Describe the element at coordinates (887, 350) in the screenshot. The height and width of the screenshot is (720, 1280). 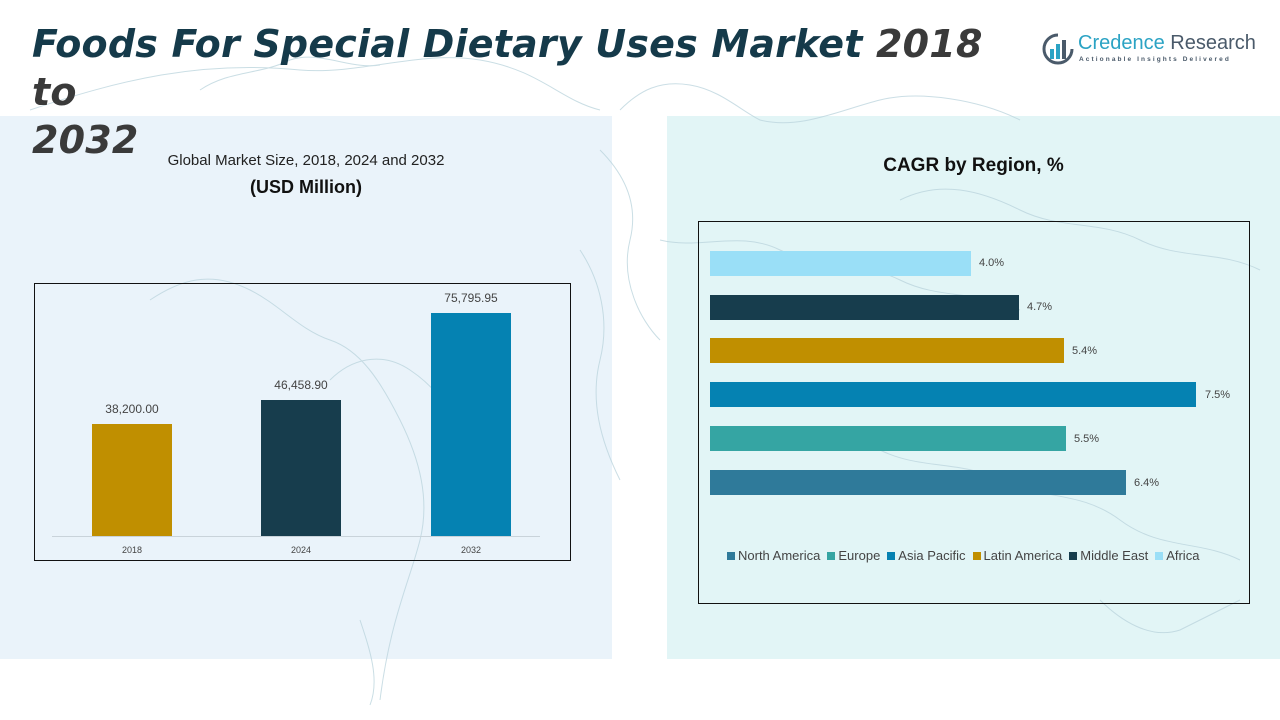
I see `bar-latin-america` at that location.